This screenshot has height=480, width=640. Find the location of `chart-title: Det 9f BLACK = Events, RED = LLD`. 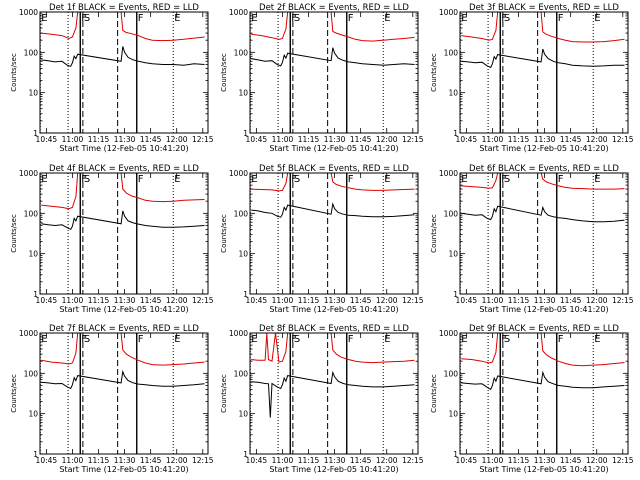

chart-title: Det 9f BLACK = Events, RED = LLD is located at coordinates (544, 329).